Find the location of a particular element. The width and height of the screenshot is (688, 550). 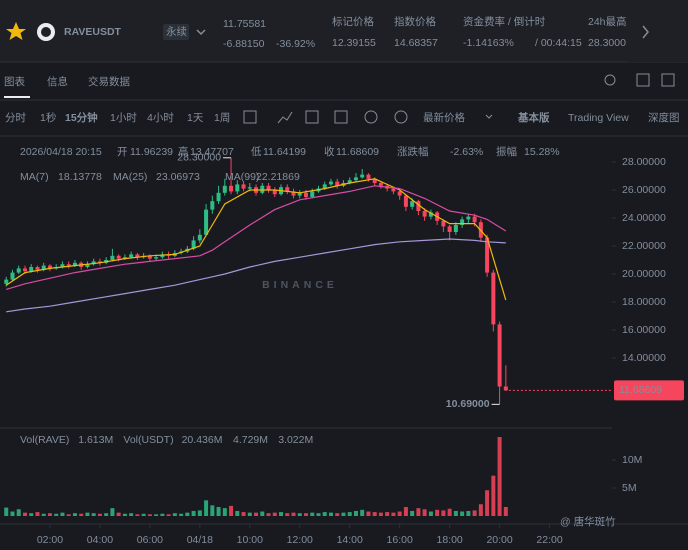

interval: 15分钟 is located at coordinates (81, 117).